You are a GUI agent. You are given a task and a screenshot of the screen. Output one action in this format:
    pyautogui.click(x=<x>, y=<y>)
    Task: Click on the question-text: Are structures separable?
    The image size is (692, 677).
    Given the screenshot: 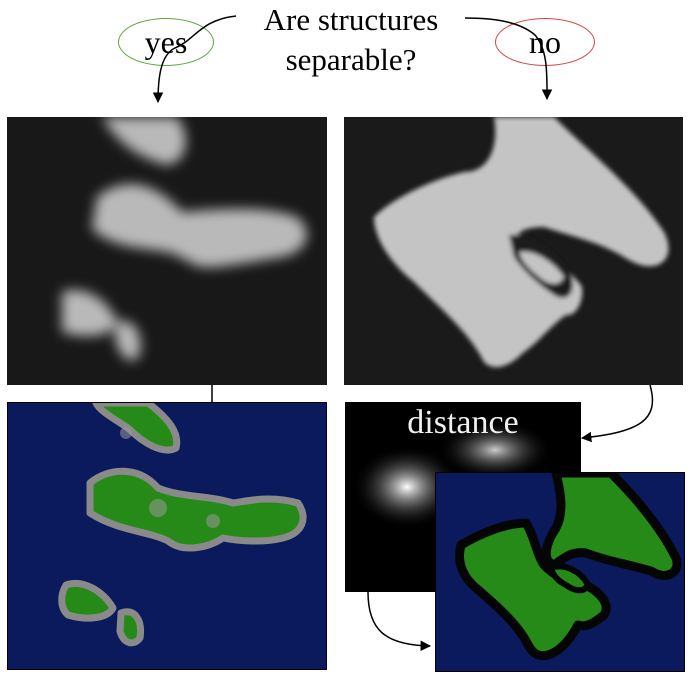 What is the action you would take?
    pyautogui.click(x=351, y=40)
    